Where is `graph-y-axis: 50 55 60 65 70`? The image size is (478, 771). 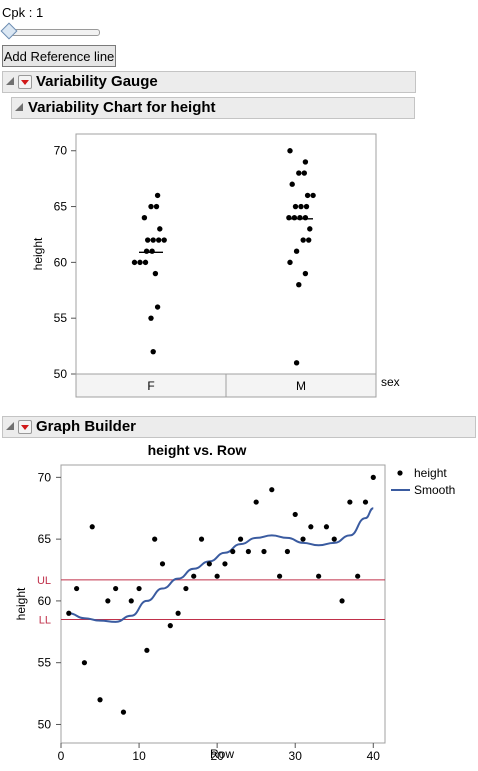 graph-y-axis: 50 55 60 65 70 is located at coordinates (49, 600).